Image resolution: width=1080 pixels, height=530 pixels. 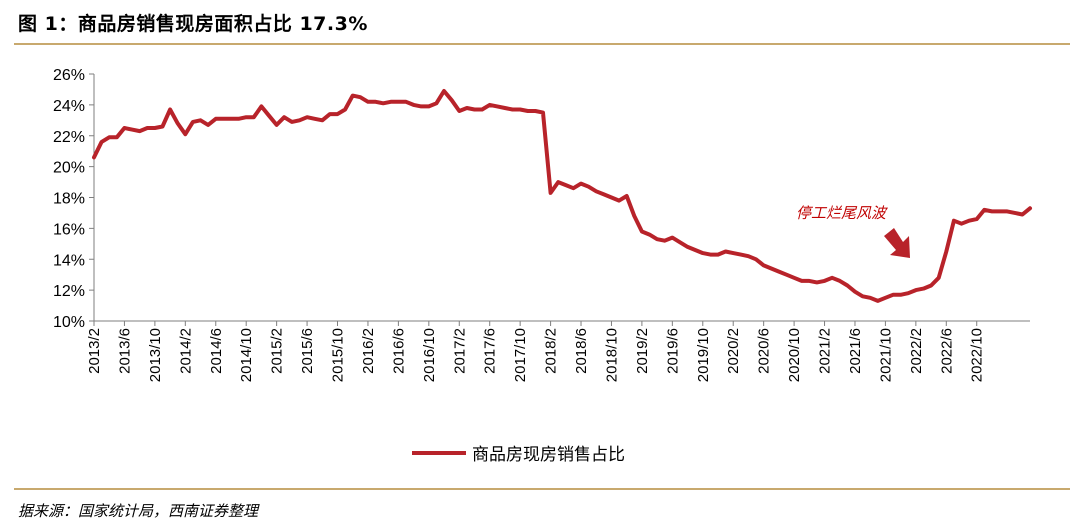 I want to click on x-tick-label: 2016/10, so click(x=429, y=355).